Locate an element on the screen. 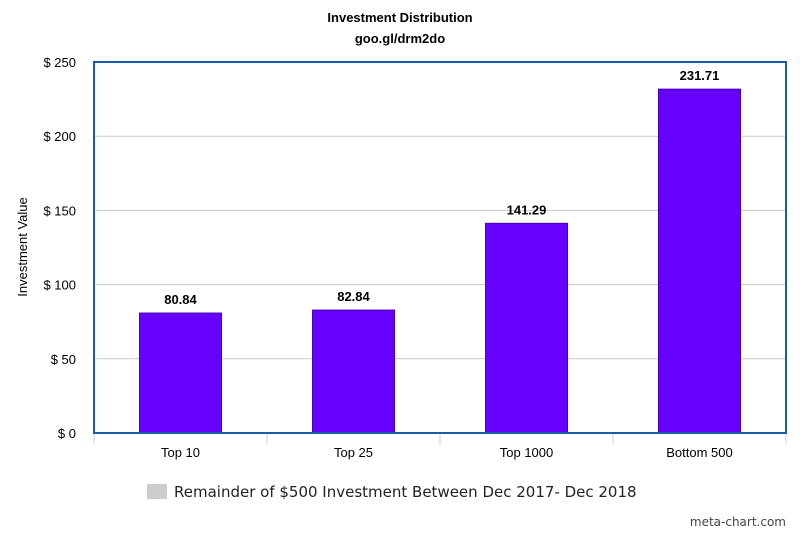 Image resolution: width=800 pixels, height=533 pixels. legend-swatch is located at coordinates (157, 491).